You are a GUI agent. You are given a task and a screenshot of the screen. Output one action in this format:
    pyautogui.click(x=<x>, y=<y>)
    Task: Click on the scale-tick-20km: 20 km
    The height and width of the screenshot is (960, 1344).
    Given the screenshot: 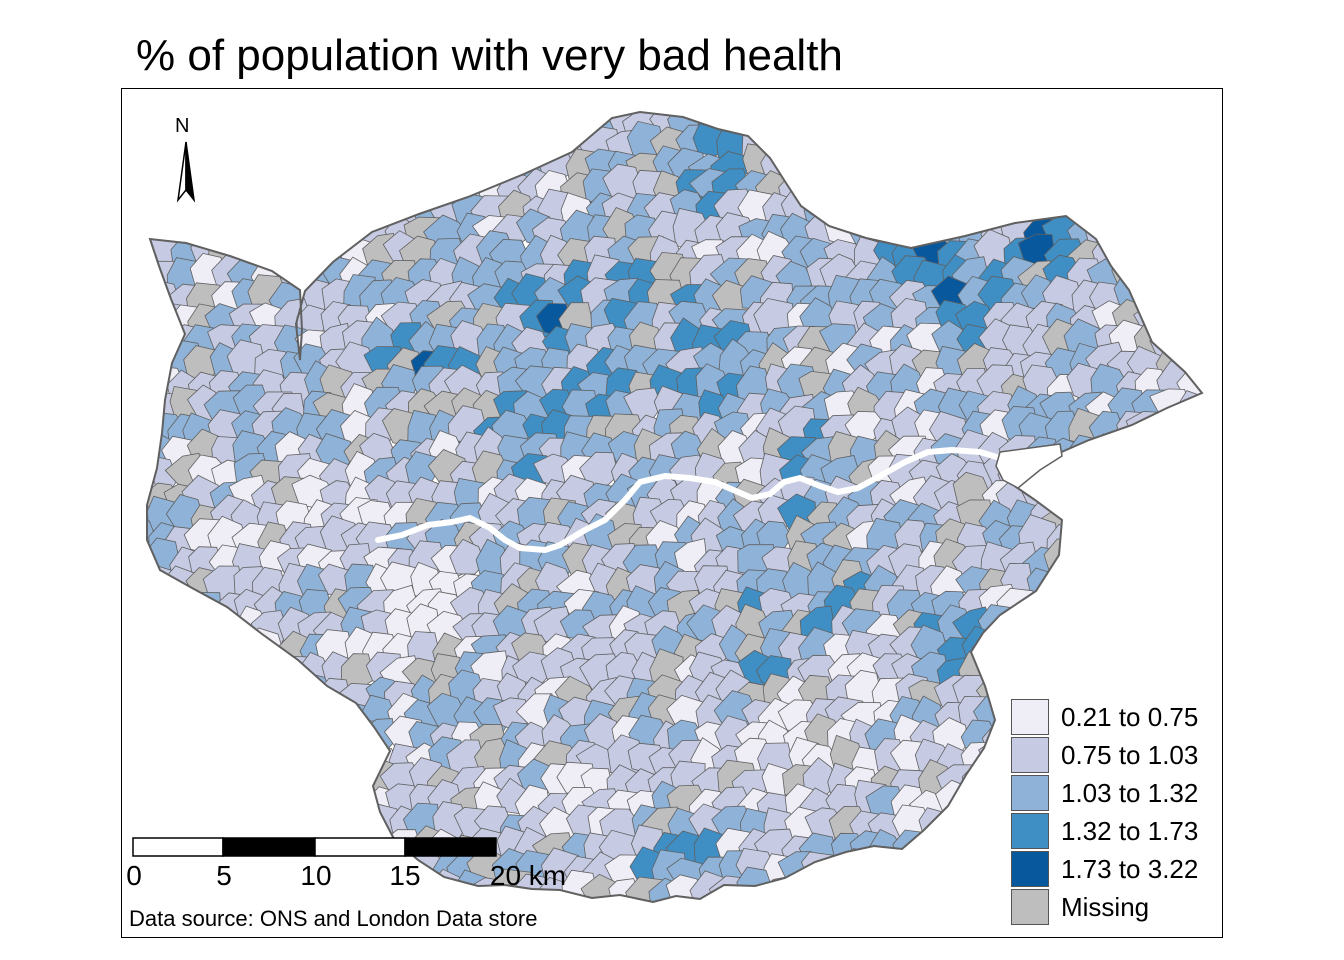 What is the action you would take?
    pyautogui.click(x=528, y=875)
    